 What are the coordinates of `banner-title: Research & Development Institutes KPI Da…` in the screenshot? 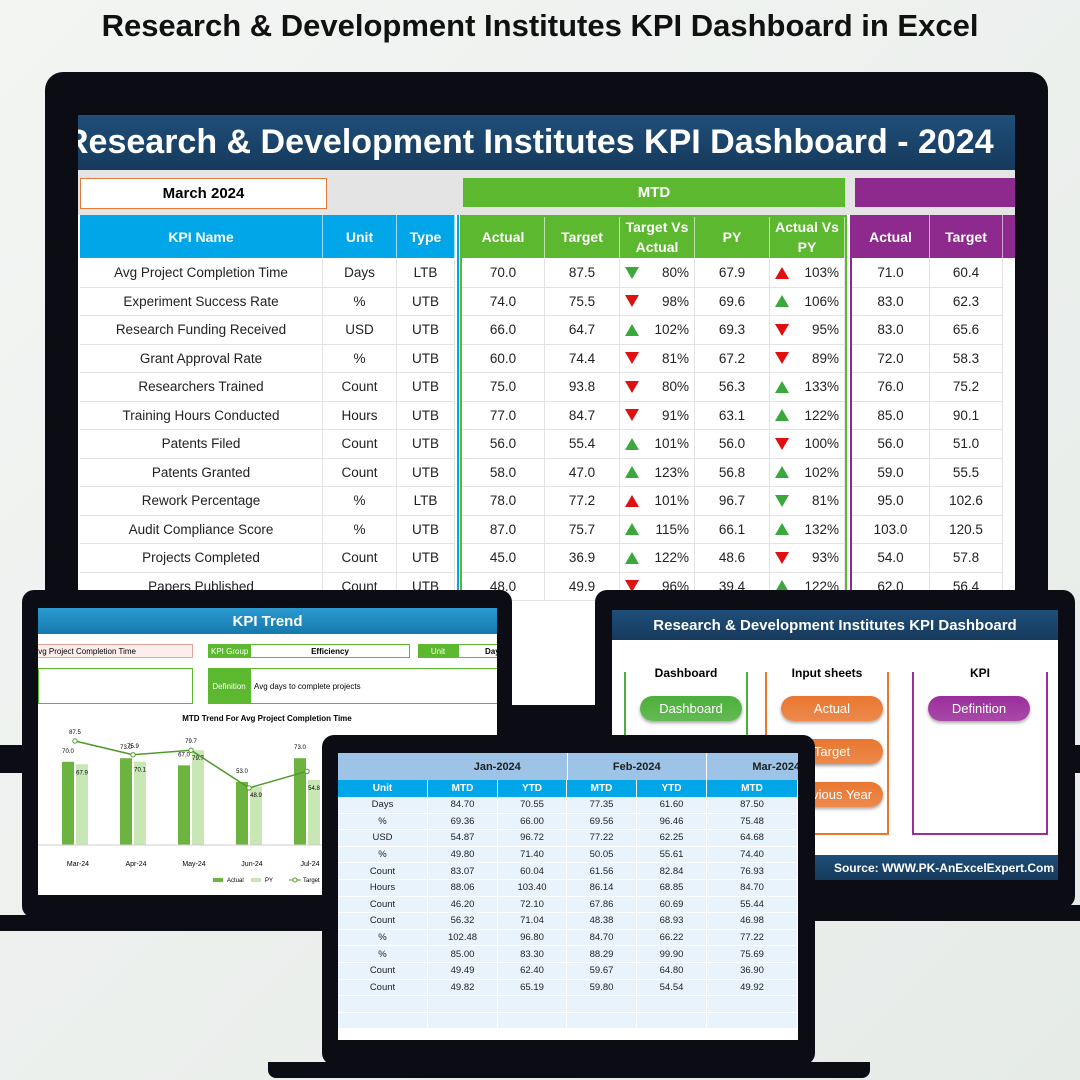 It's located at (536, 142).